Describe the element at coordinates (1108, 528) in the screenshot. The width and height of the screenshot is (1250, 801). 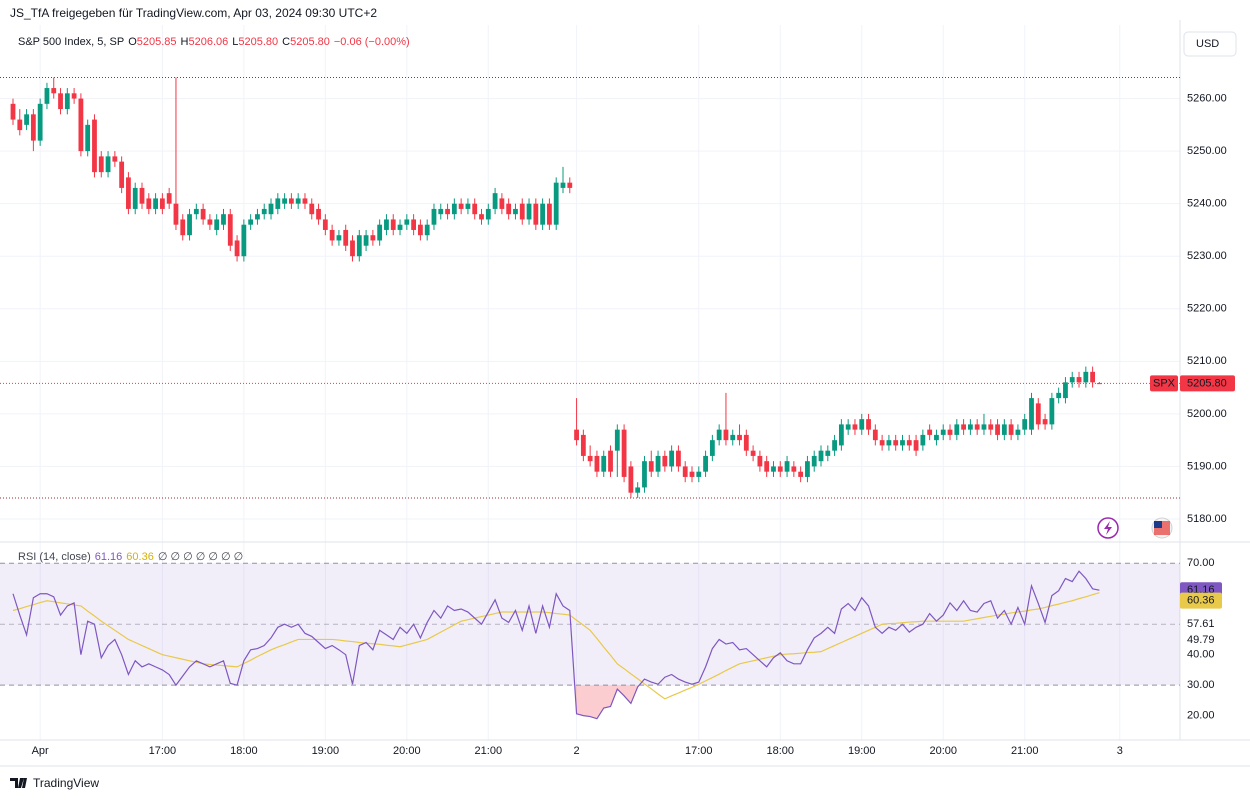
I see `lightning-glyph` at that location.